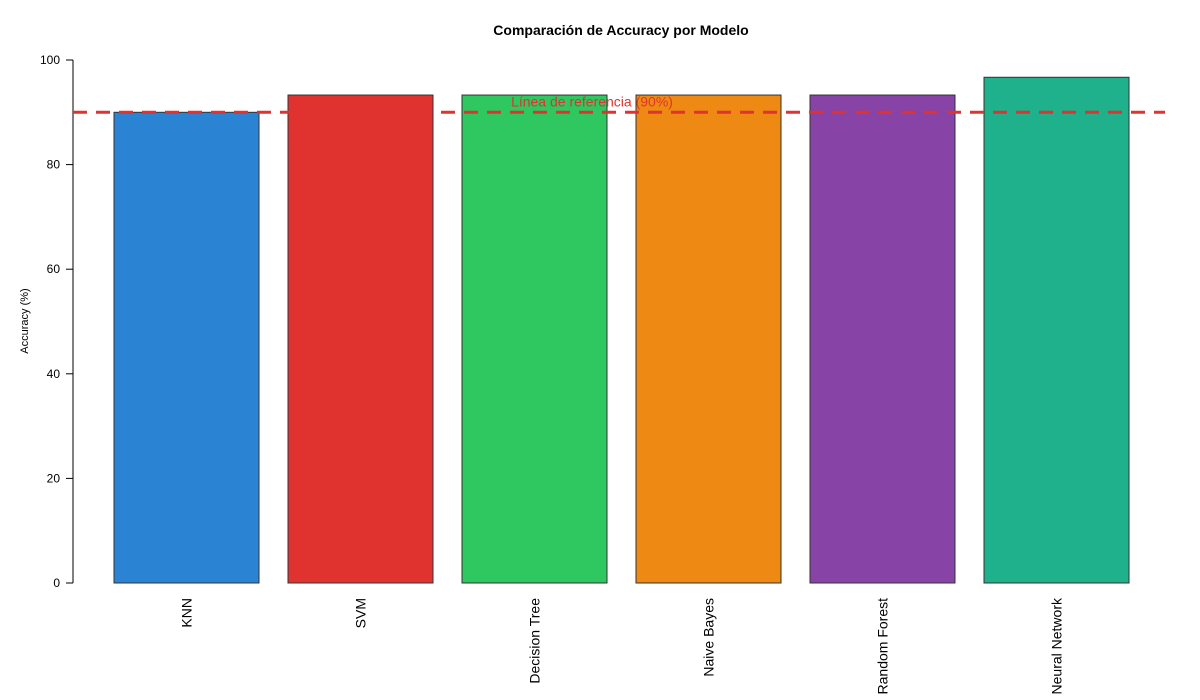 Image resolution: width=1200 pixels, height=700 pixels. I want to click on y-tick-label: 80, so click(54, 165).